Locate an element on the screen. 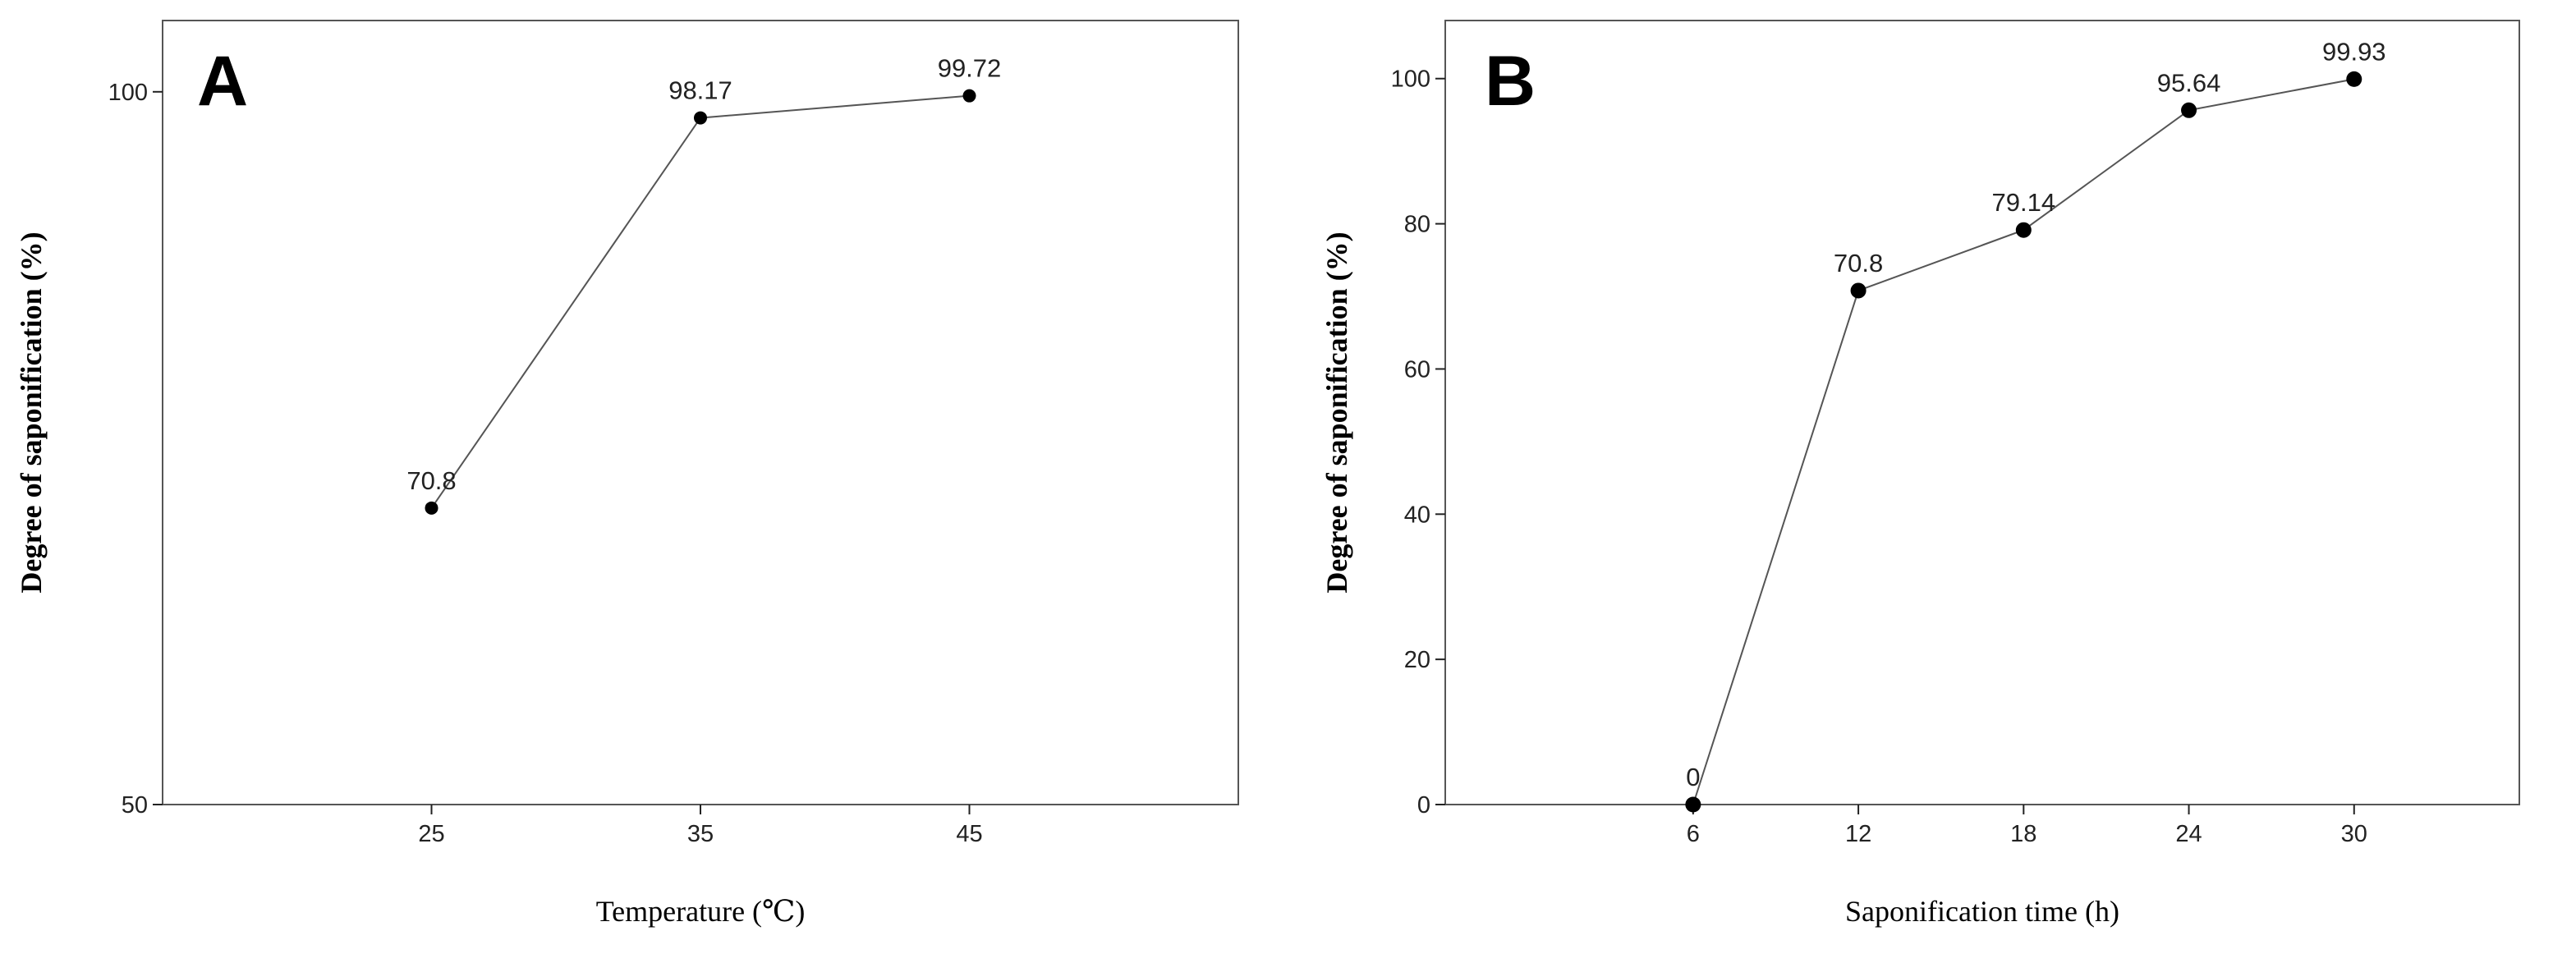  y-tick-label: 80 is located at coordinates (1417, 225).